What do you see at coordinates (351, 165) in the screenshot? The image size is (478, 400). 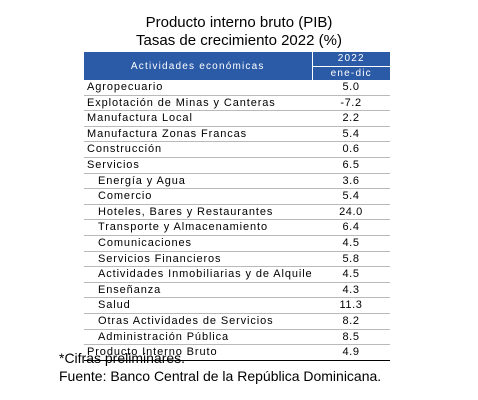 I see `growth-rate: 6.5` at bounding box center [351, 165].